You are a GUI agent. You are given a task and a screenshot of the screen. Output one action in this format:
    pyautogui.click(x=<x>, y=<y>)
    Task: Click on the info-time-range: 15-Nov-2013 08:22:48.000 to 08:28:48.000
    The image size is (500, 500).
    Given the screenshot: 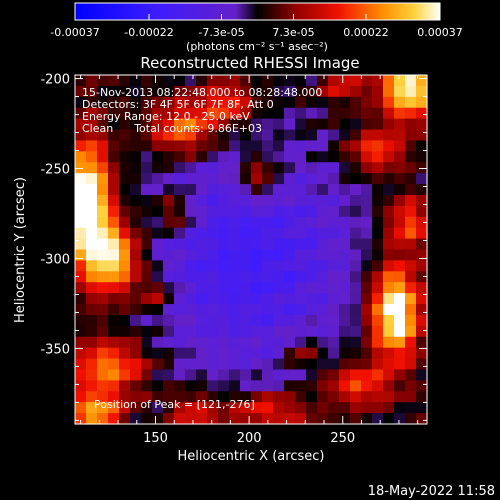 What is the action you would take?
    pyautogui.click(x=202, y=92)
    